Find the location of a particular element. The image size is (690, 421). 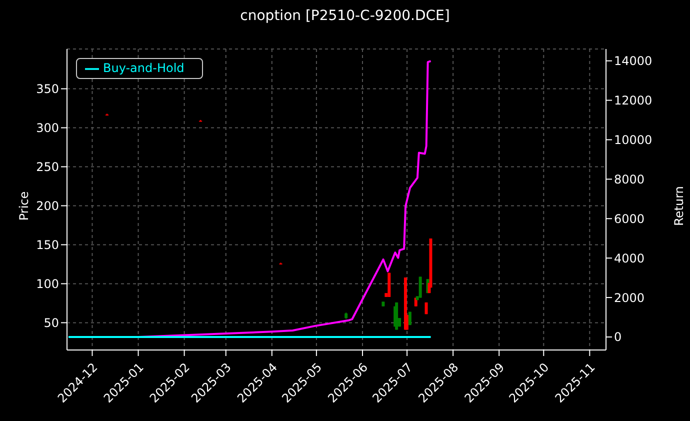

y2-tick-label: 0 is located at coordinates (618, 337).